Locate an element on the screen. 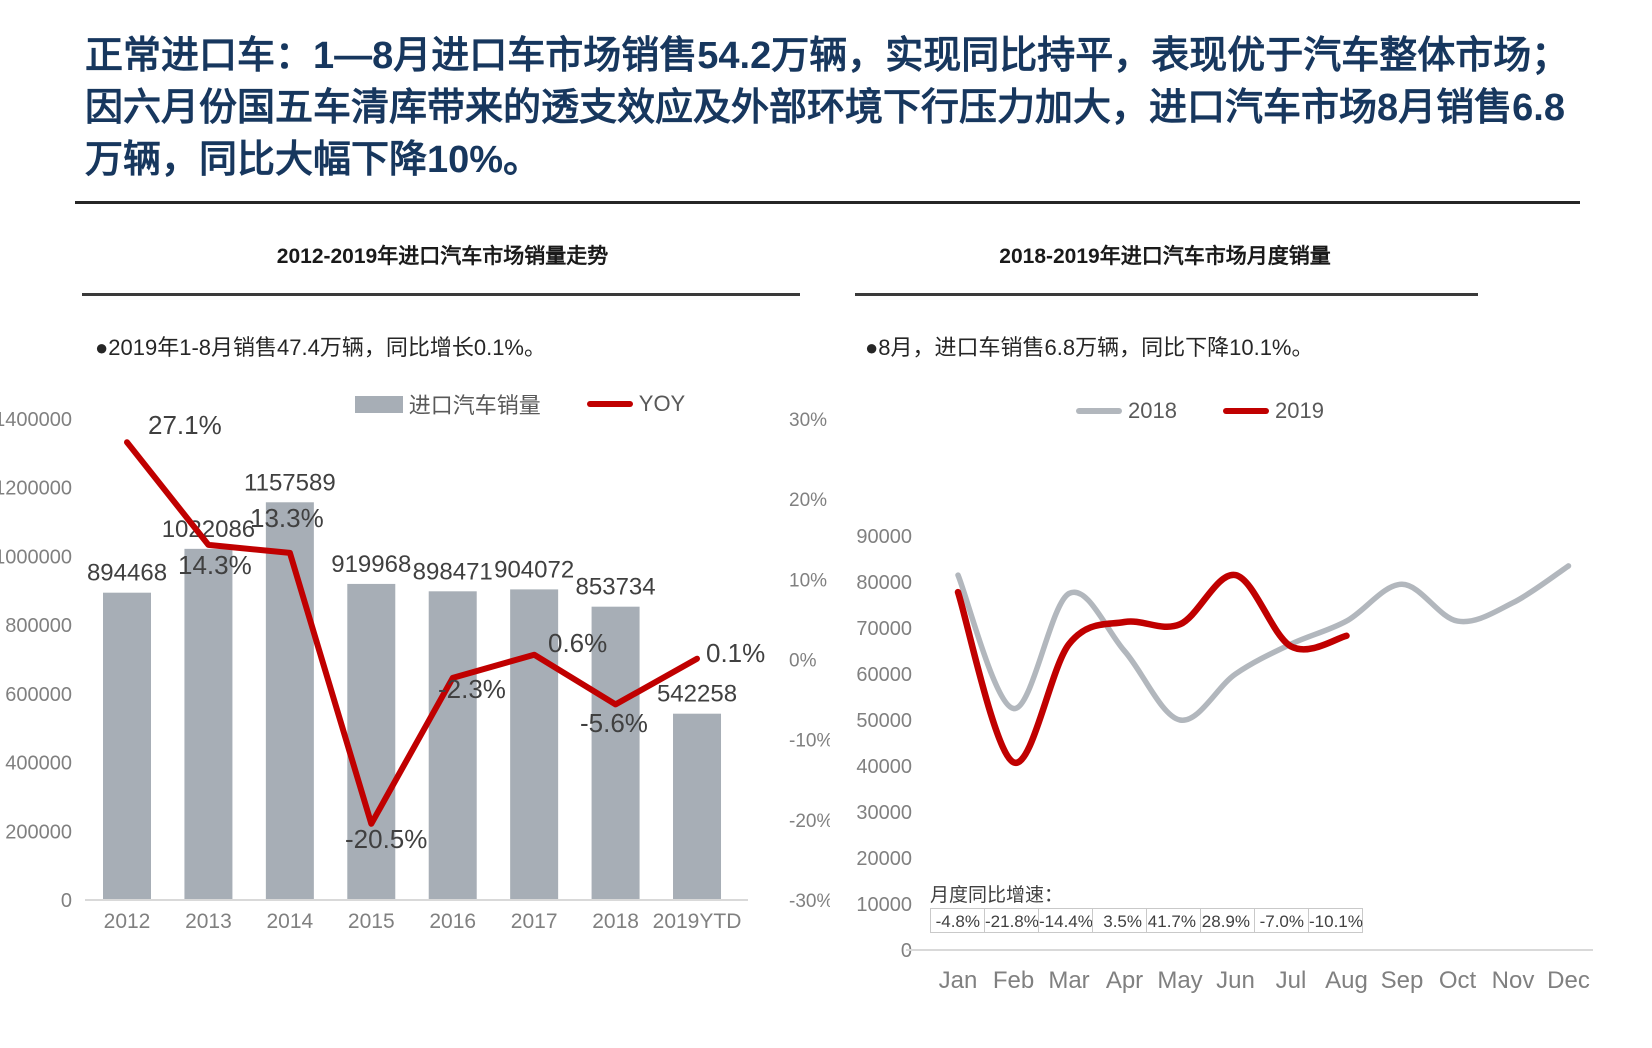 The image size is (1652, 1048). bar-2017 is located at coordinates (534, 744).